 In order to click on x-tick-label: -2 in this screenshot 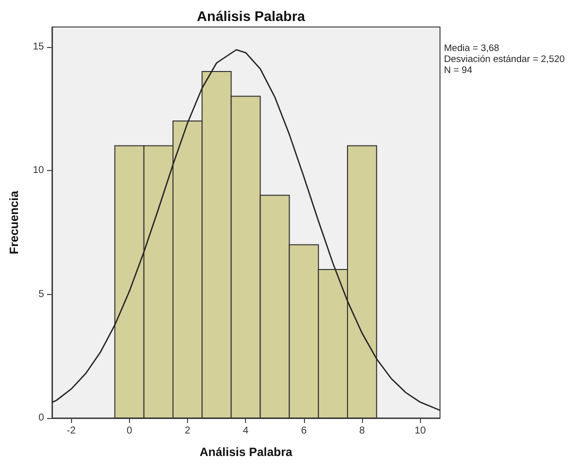, I will do `click(71, 431)`.